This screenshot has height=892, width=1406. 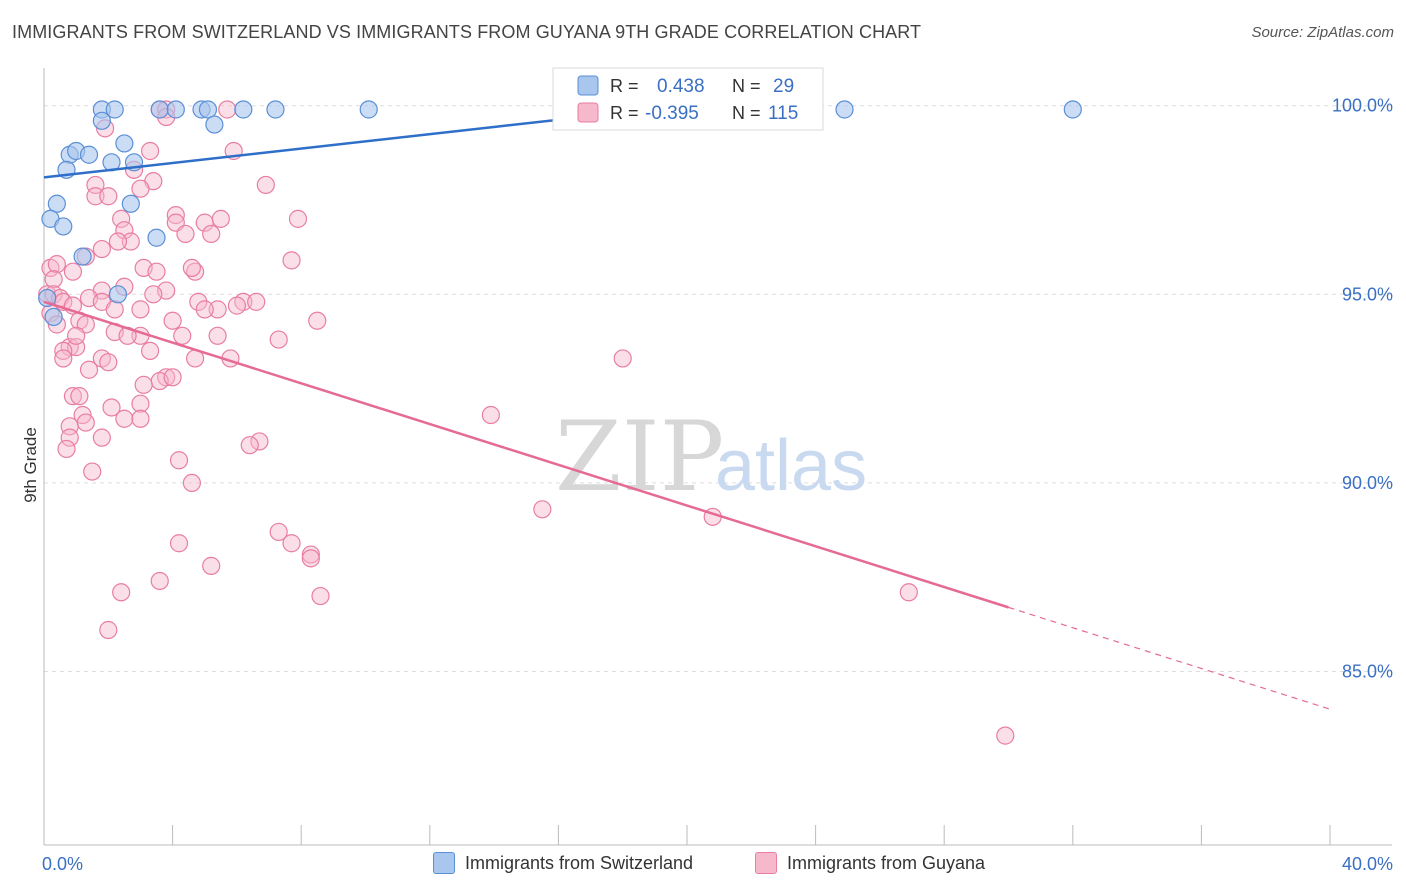 I want to click on legend-item-guyana: Immigrants from Guyana, so click(x=870, y=863).